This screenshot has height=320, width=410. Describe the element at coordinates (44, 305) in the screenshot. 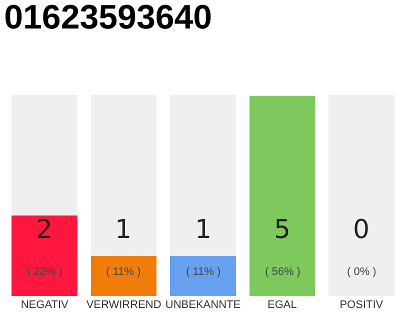

I see `x-tick-label: NEGATIV` at that location.